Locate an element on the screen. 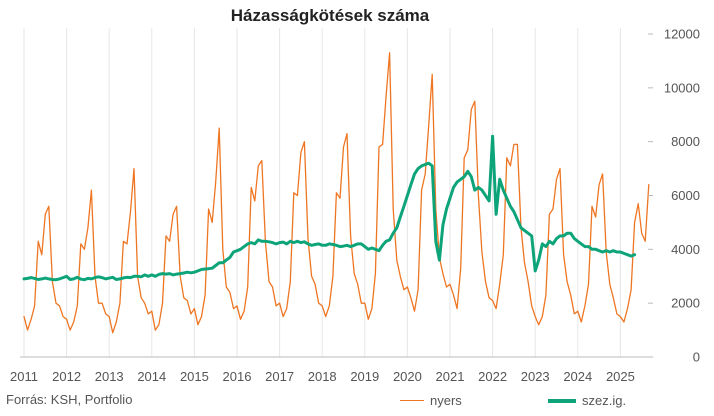  chart-title: Házasságkötések száma is located at coordinates (330, 15).